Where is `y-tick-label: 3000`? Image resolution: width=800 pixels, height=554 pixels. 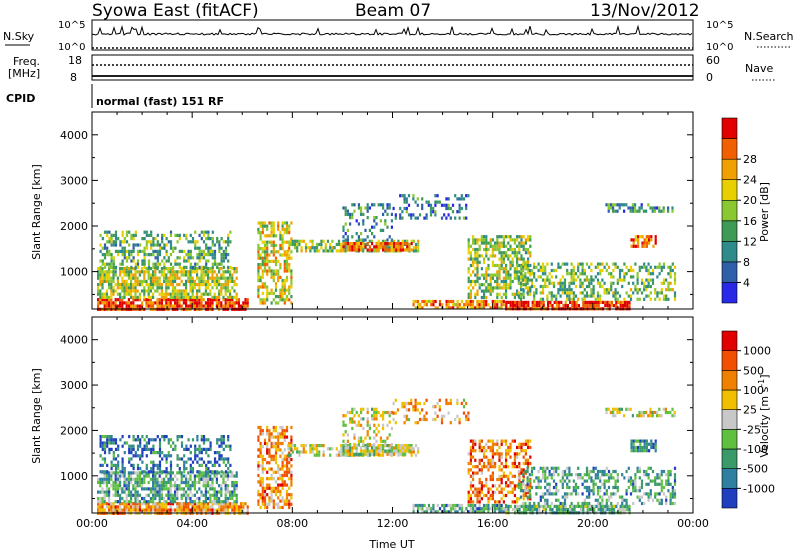
y-tick-label: 3000 is located at coordinates (74, 180).